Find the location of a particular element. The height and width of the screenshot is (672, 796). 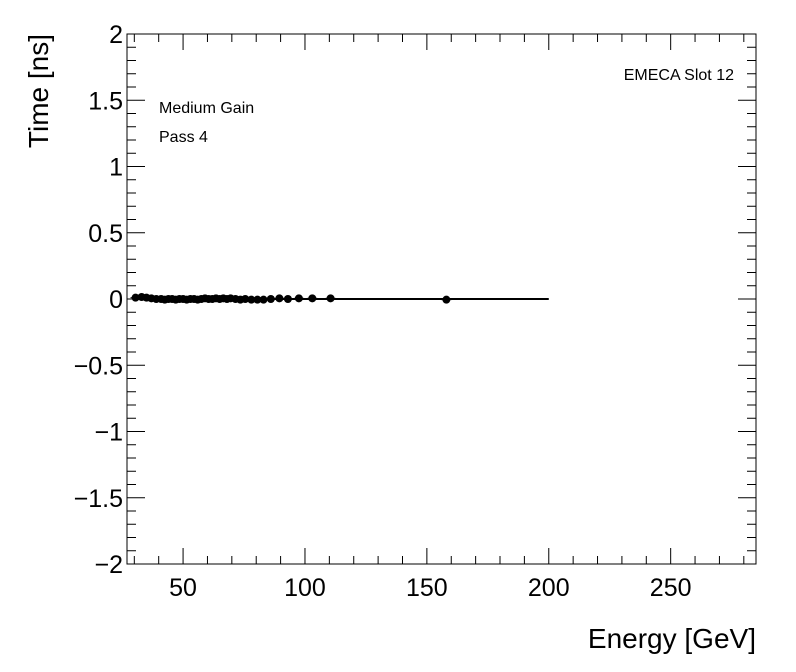

x-tick-label: 100 is located at coordinates (305, 588).